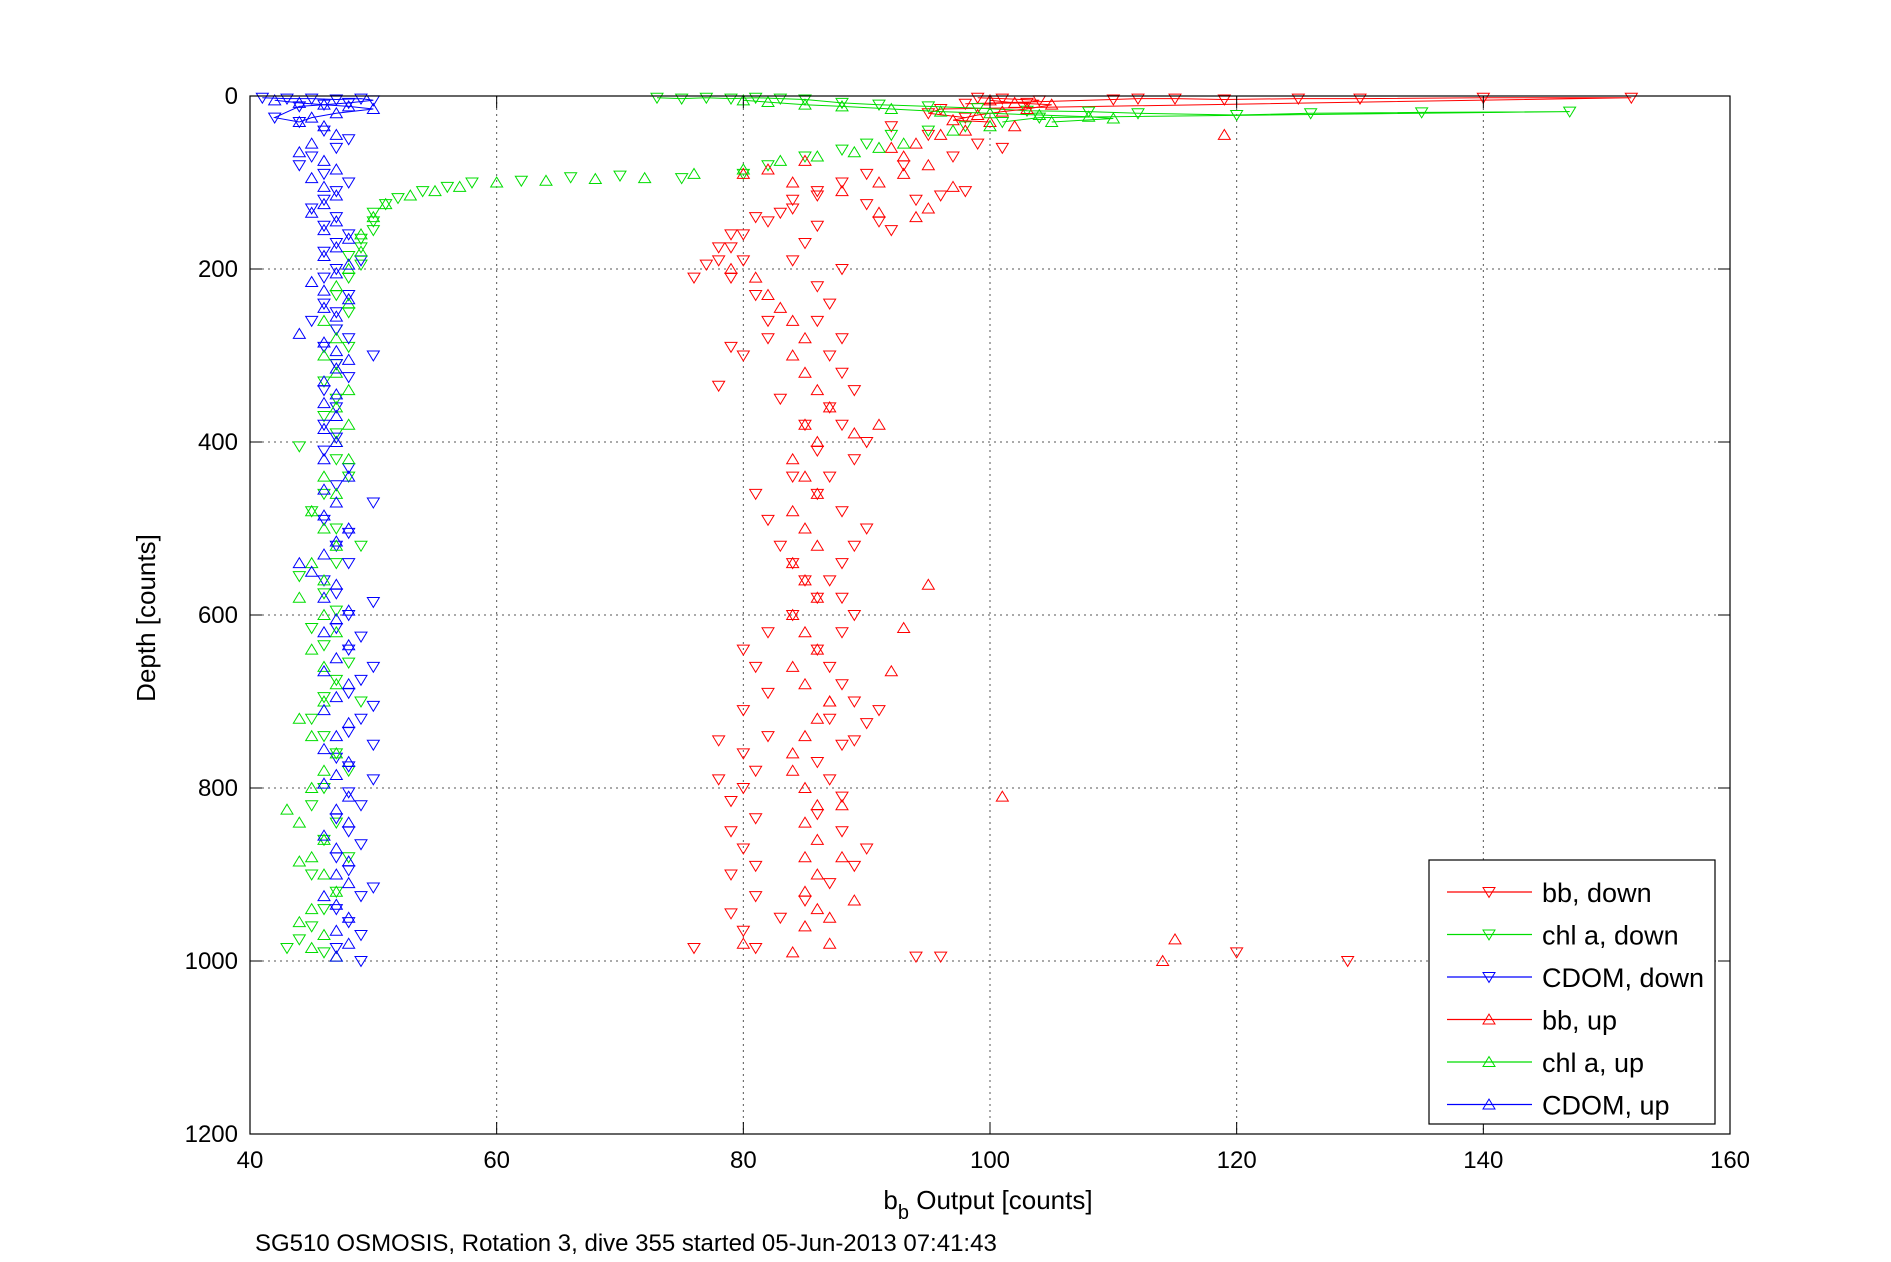 The height and width of the screenshot is (1262, 1891). I want to click on legend-marker, so click(1489, 1019).